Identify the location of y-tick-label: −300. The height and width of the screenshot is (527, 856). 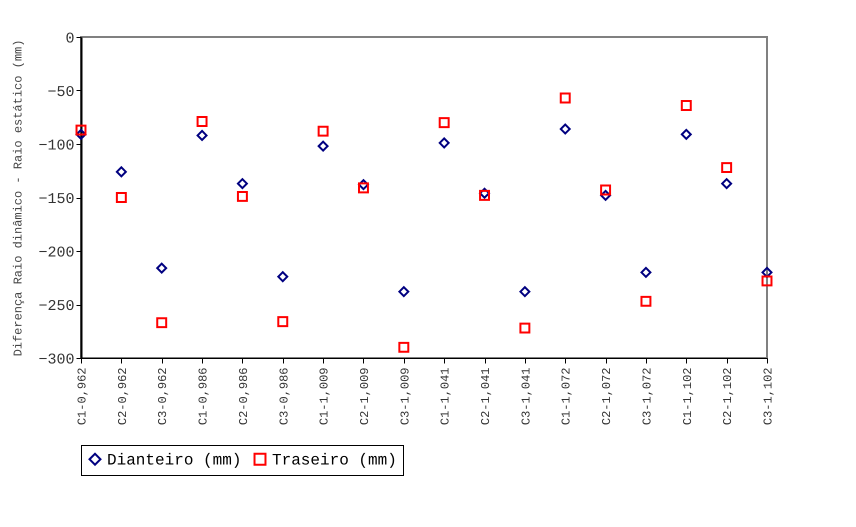
(56, 360).